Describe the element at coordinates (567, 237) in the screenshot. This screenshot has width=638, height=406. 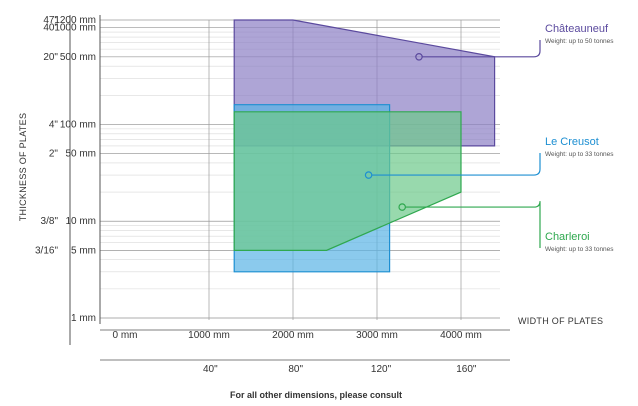
I see `plant-name-label: Charleroi` at that location.